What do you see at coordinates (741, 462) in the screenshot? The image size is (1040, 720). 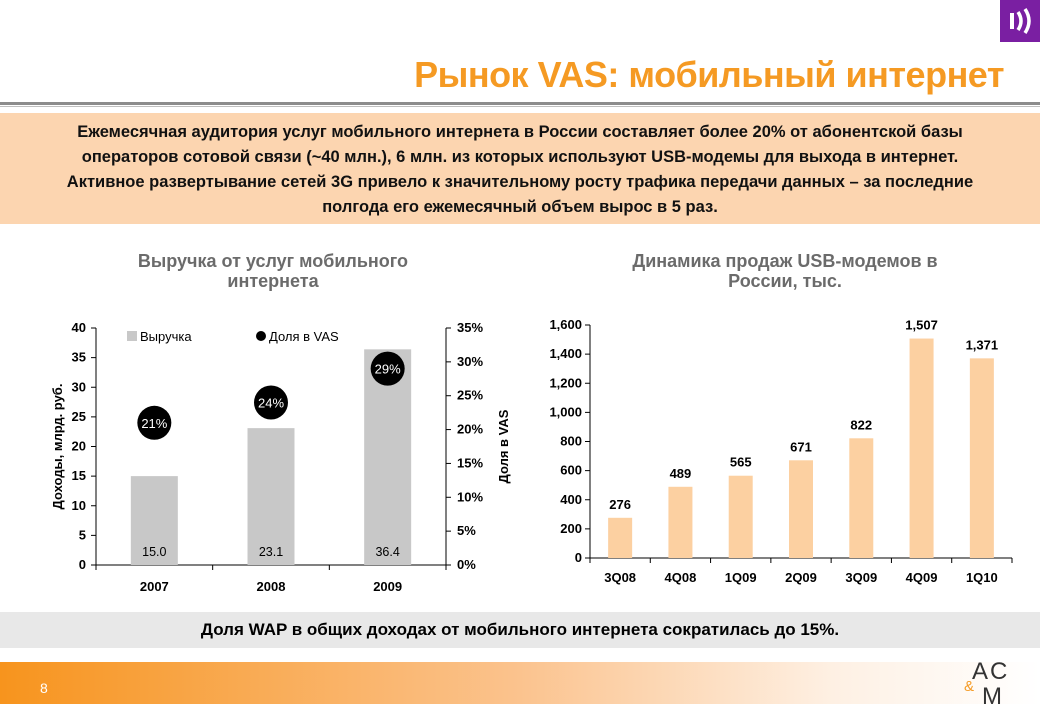 I see `usb-sales-bar-label: 565` at bounding box center [741, 462].